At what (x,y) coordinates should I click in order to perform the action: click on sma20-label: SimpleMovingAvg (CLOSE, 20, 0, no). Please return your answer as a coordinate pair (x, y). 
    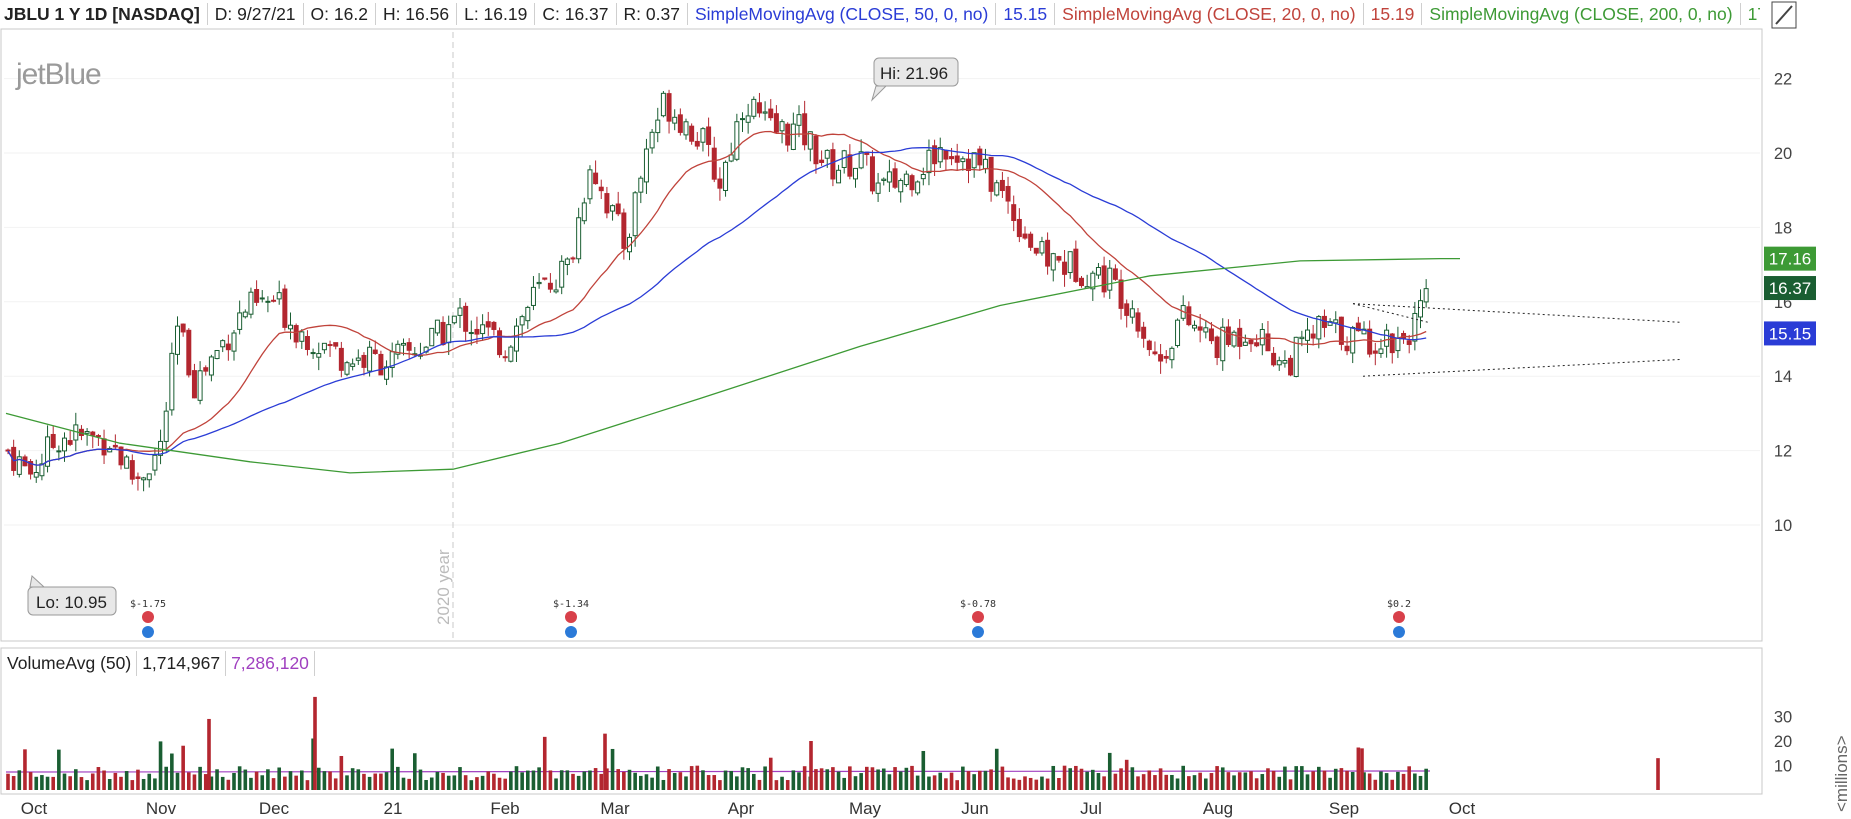
    Looking at the image, I should click on (1209, 14).